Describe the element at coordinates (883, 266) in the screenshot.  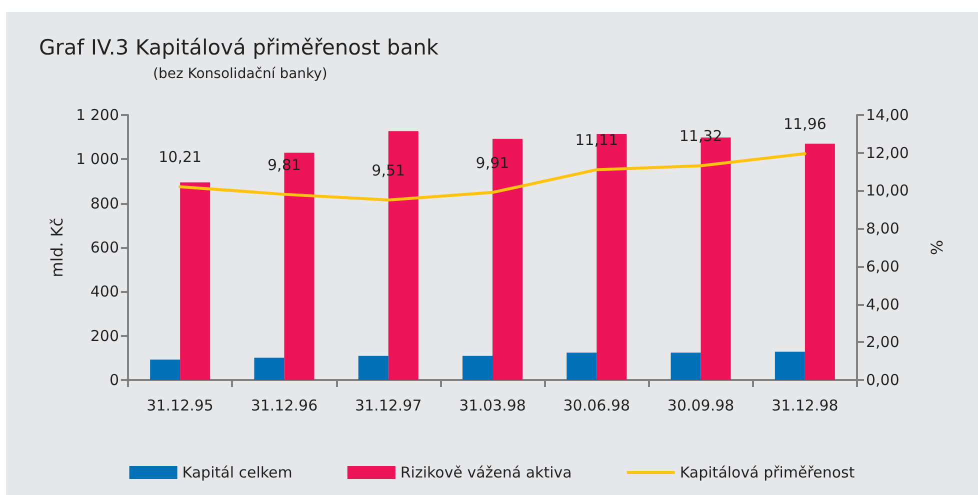
I see `y2-tick-label: 6,00` at that location.